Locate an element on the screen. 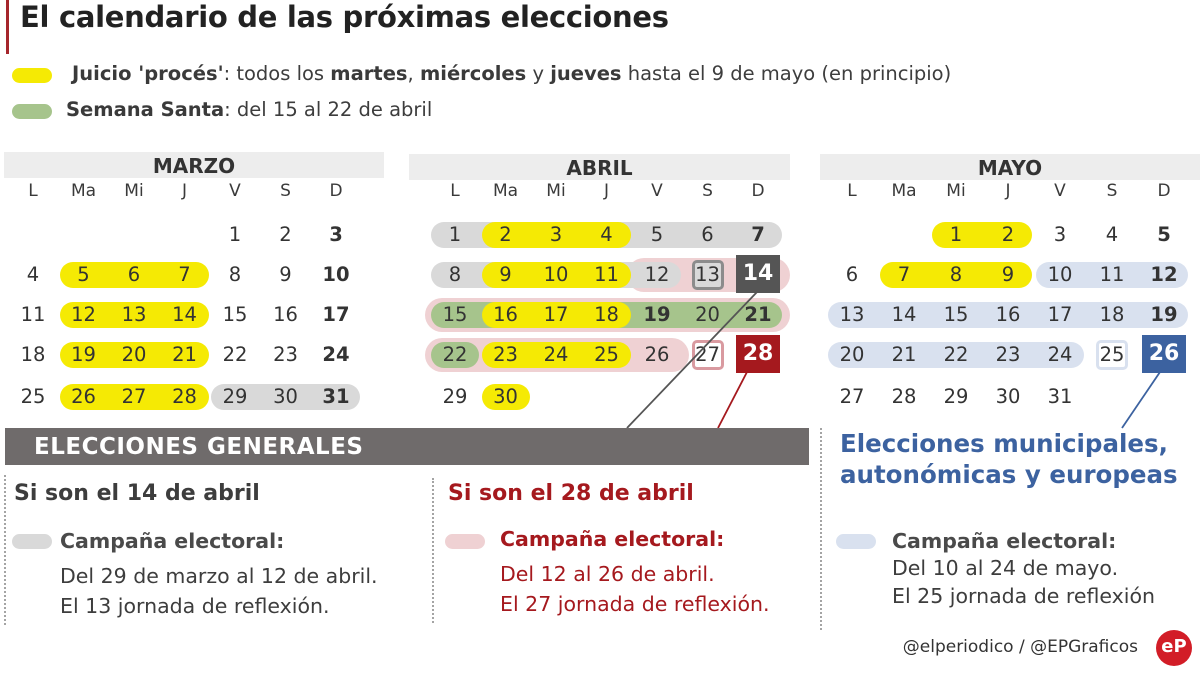  month-header-marzo: MARZO is located at coordinates (194, 165).